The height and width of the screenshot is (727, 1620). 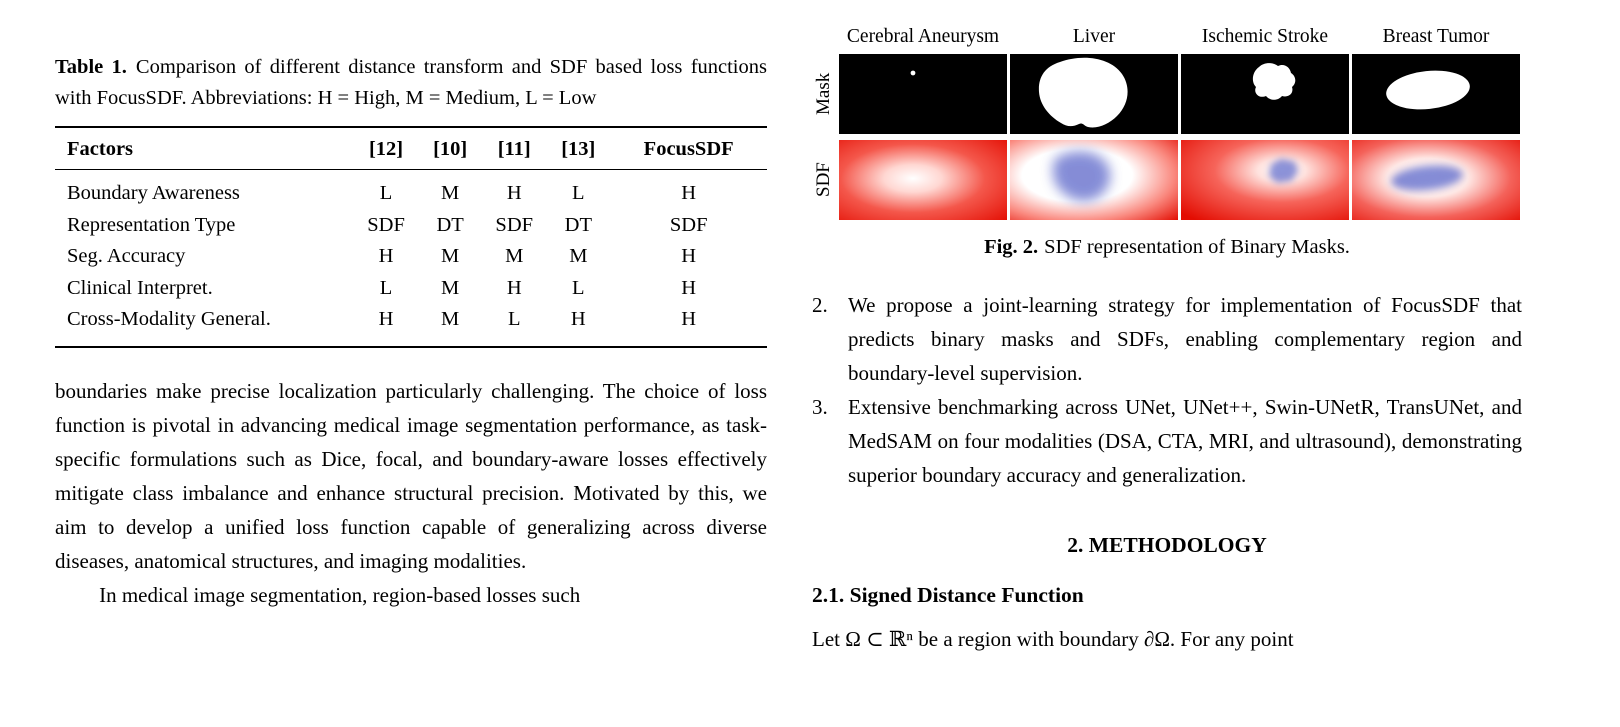 I want to click on sdf-image-breast-tumor, so click(x=1436, y=180).